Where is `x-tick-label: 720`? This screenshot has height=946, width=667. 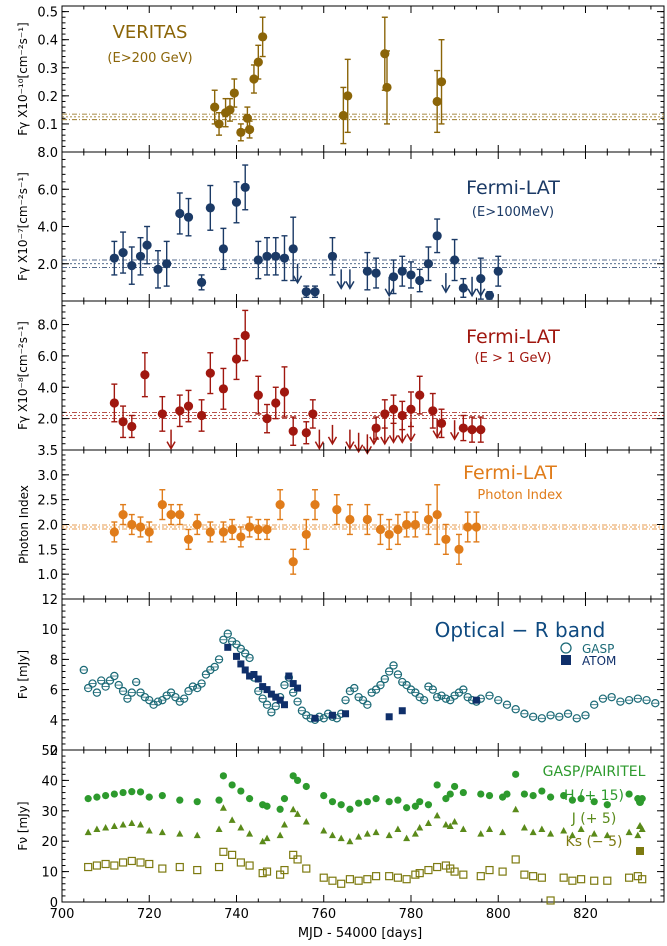 x-tick-label: 720 is located at coordinates (149, 914).